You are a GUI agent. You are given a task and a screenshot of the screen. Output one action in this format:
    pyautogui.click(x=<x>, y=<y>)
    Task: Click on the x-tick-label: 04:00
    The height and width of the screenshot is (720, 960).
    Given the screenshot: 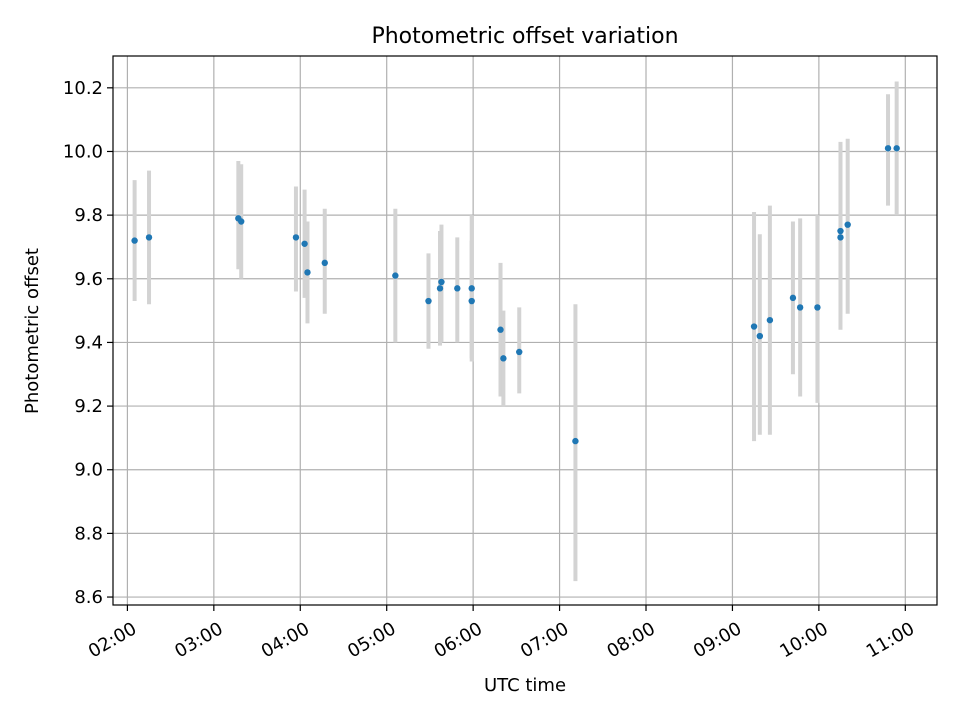 What is the action you would take?
    pyautogui.click(x=285, y=640)
    